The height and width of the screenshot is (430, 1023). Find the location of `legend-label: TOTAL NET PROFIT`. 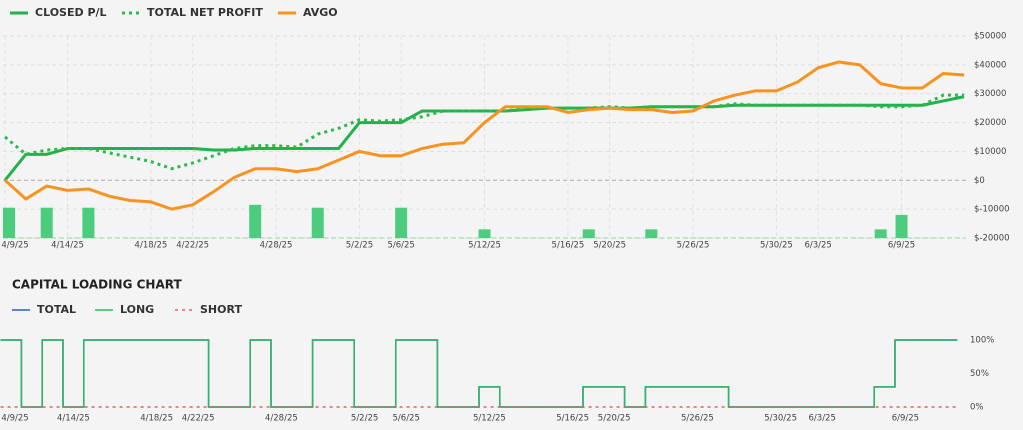

legend-label: TOTAL NET PROFIT is located at coordinates (205, 12).